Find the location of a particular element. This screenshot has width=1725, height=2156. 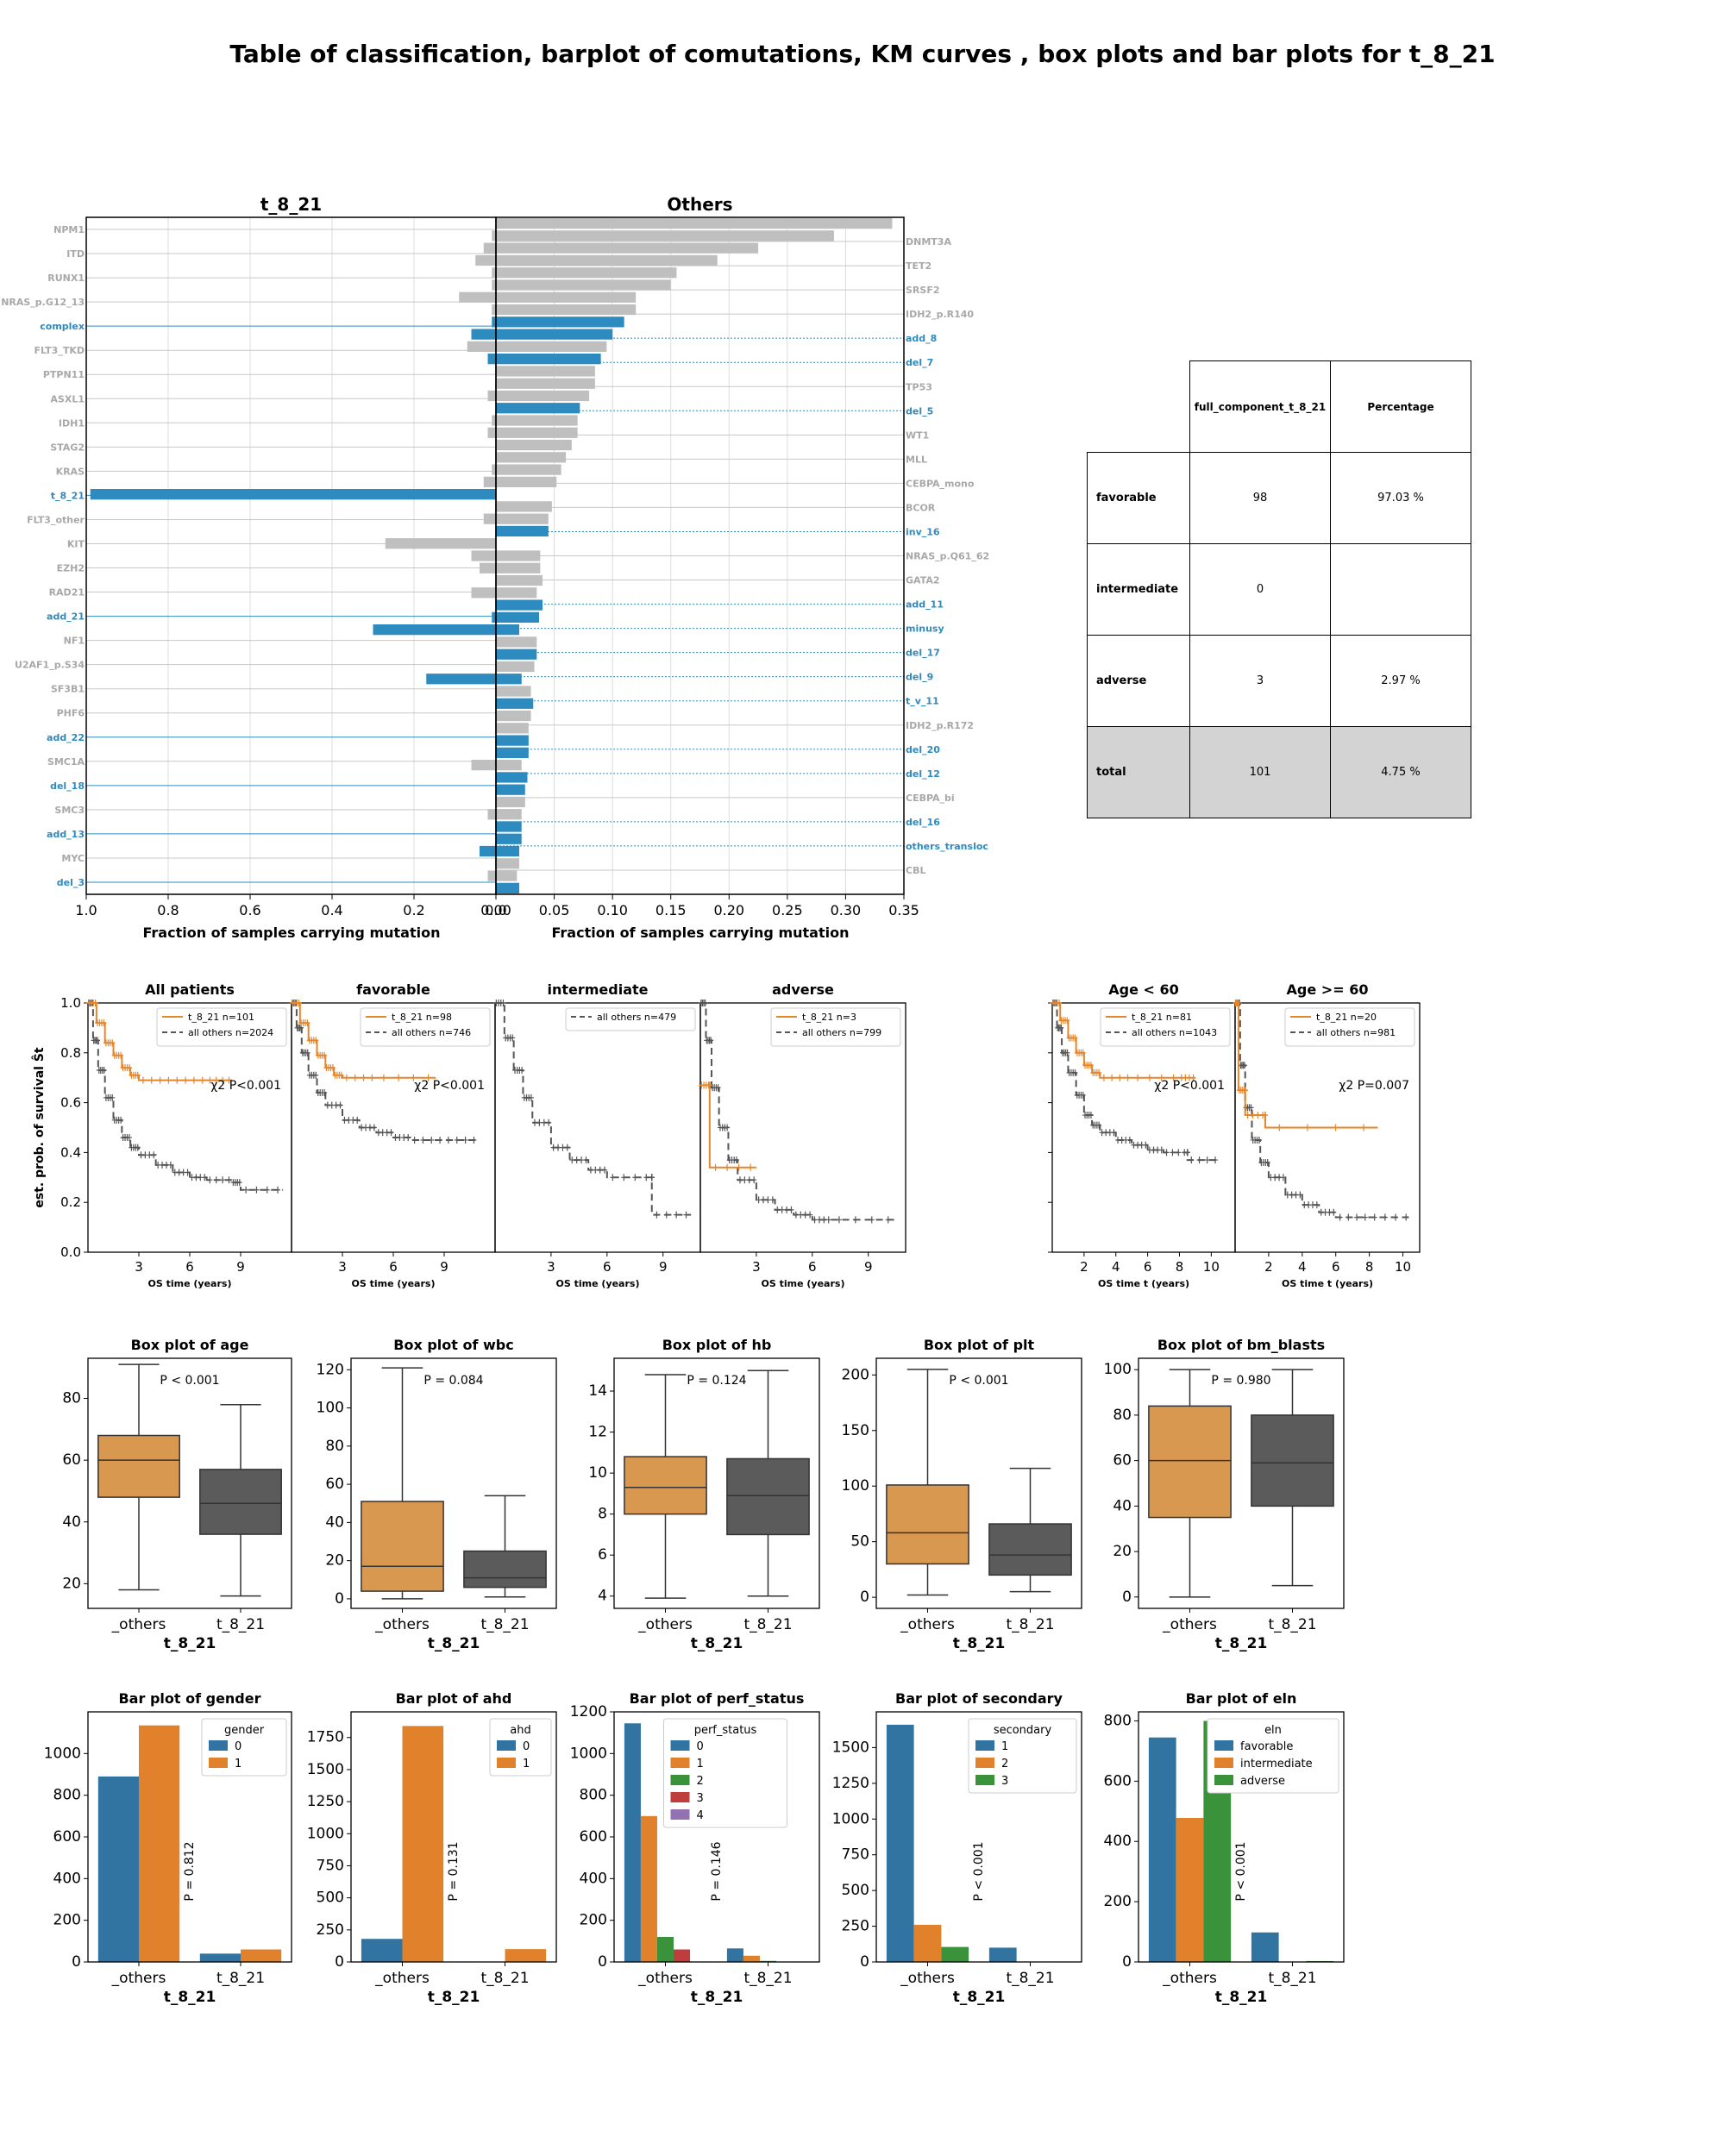

row-label: adverse is located at coordinates (1138, 681).